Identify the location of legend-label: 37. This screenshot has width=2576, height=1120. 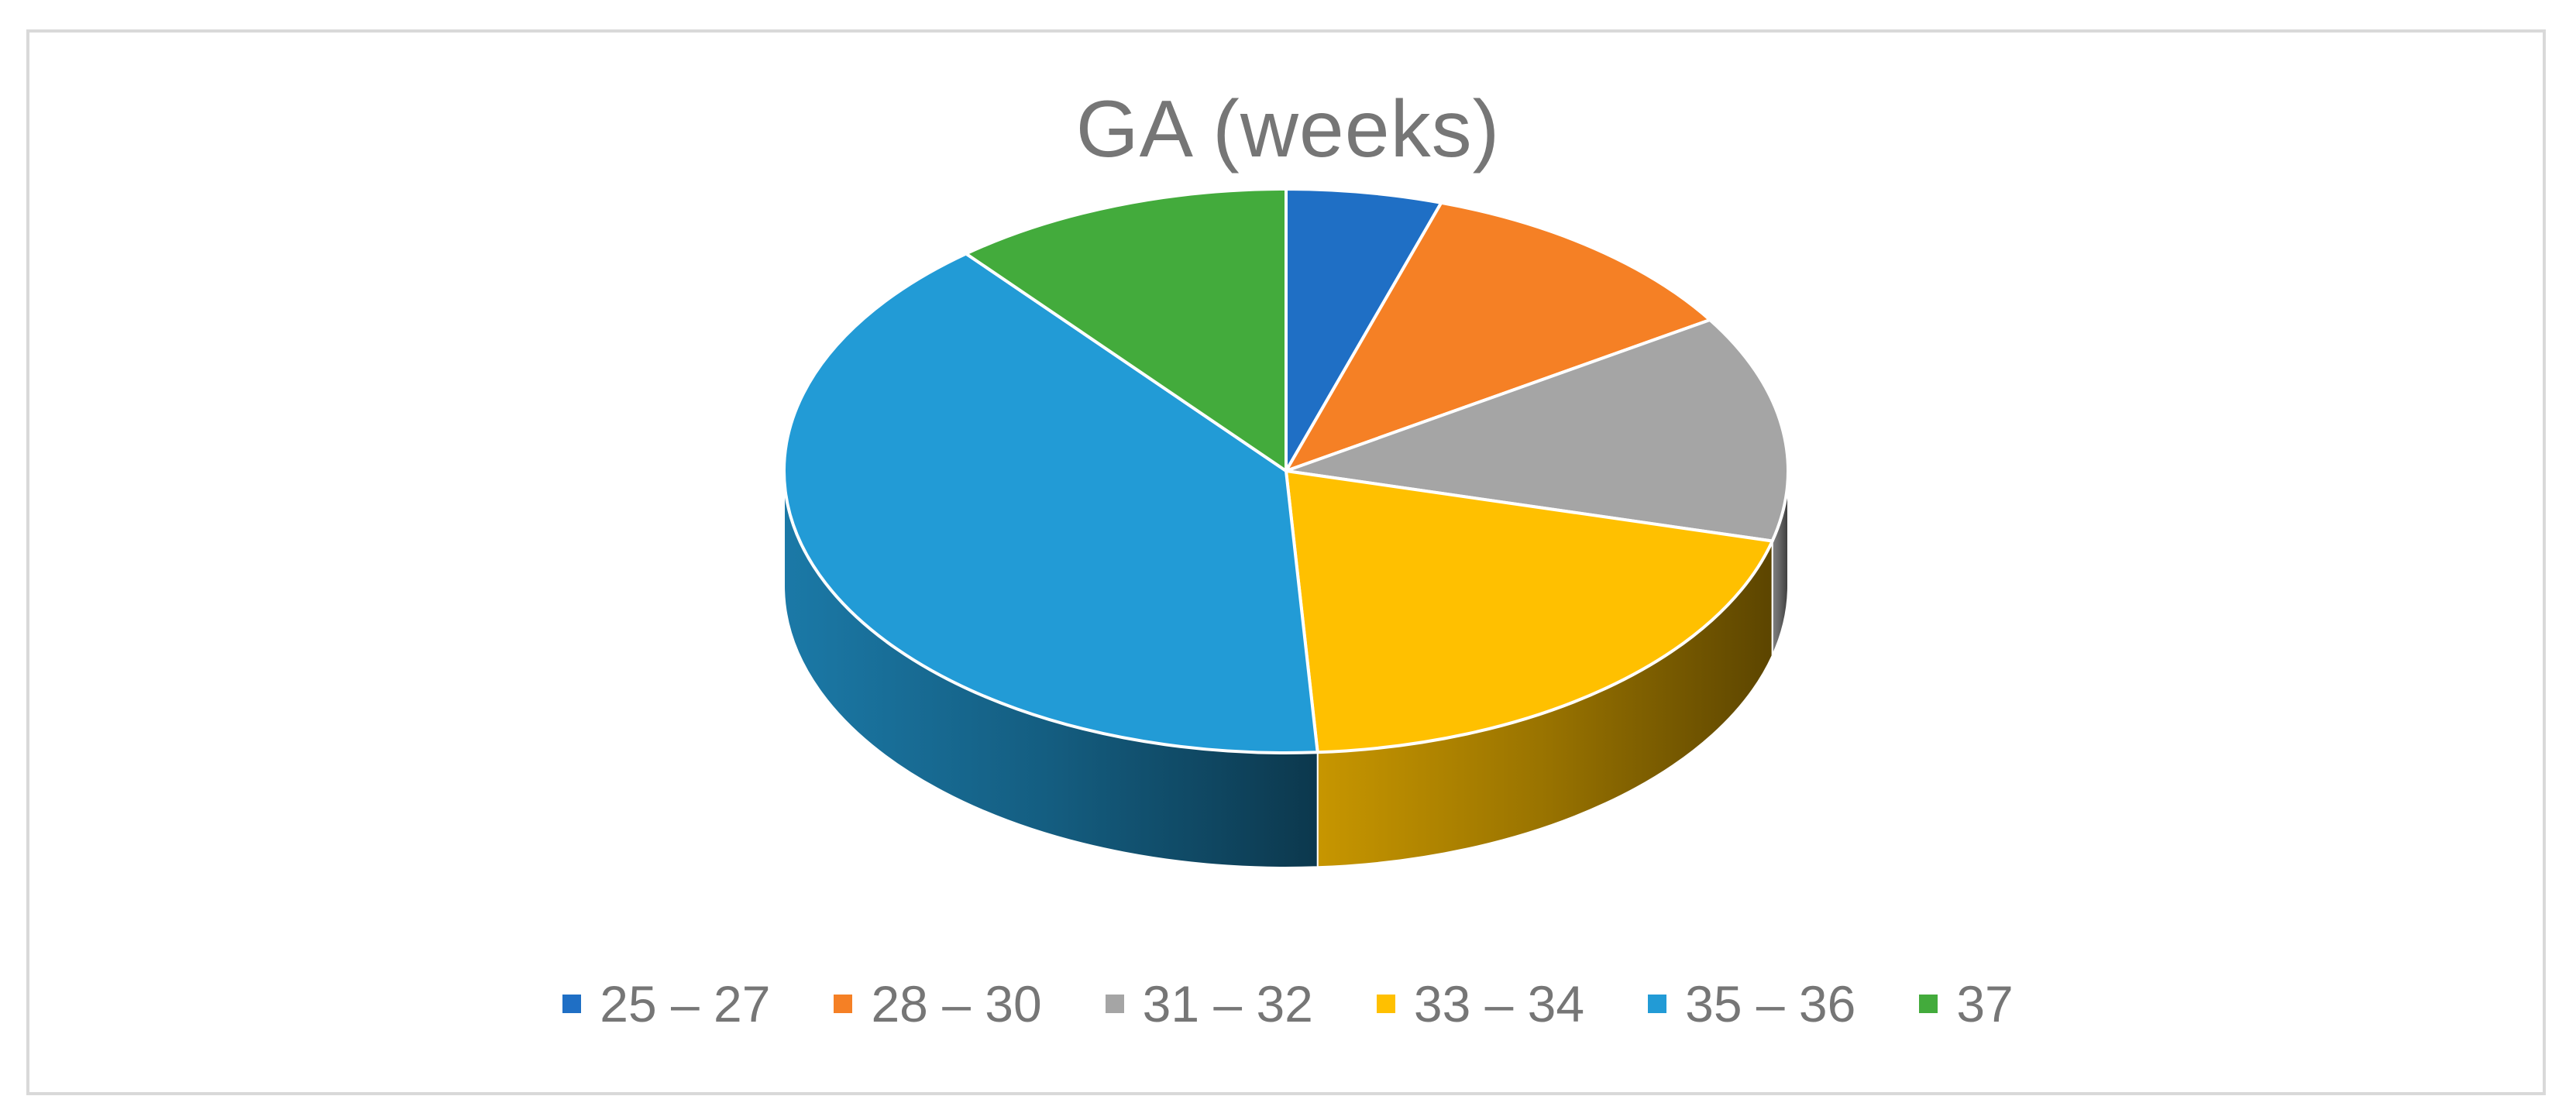
(1985, 1004).